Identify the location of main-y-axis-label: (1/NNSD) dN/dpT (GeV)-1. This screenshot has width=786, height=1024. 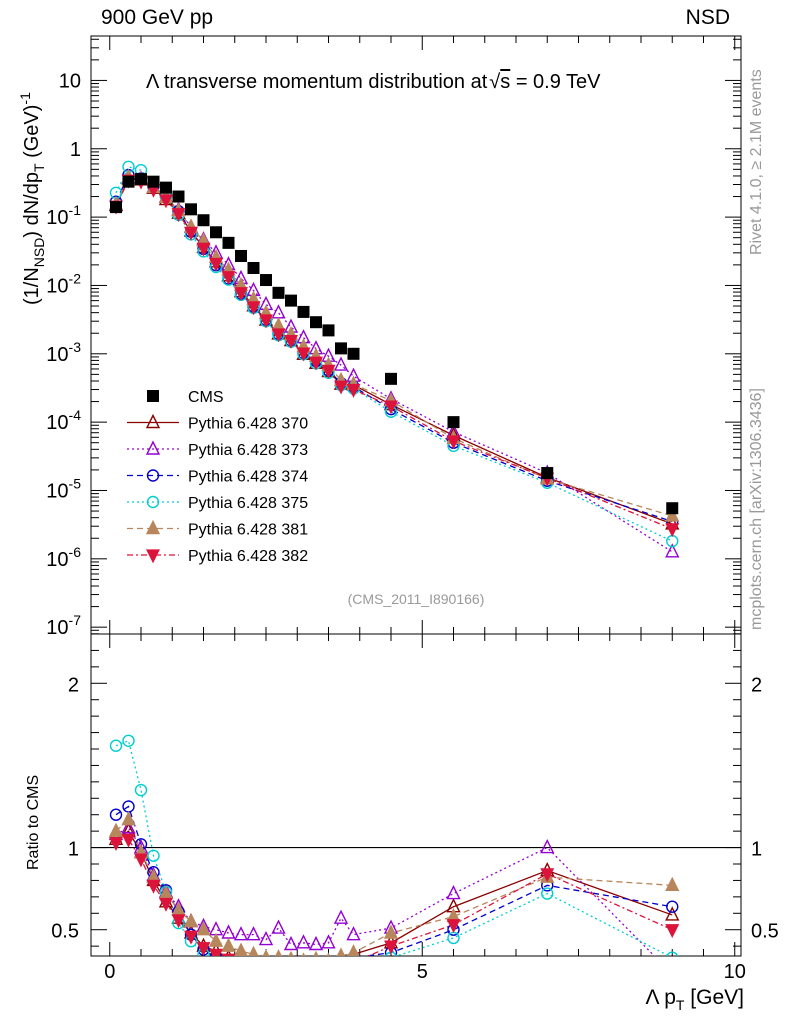
(32, 198).